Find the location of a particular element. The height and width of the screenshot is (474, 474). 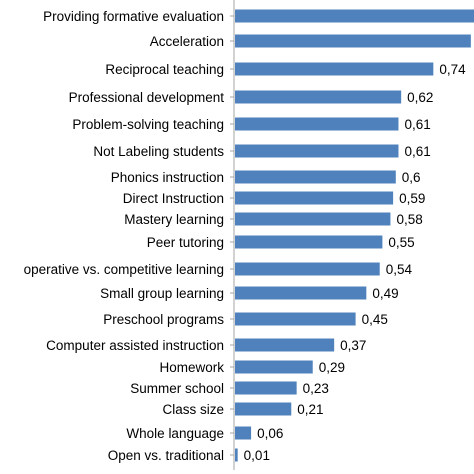

category-label-18: Open vs. traditional is located at coordinates (166, 455).